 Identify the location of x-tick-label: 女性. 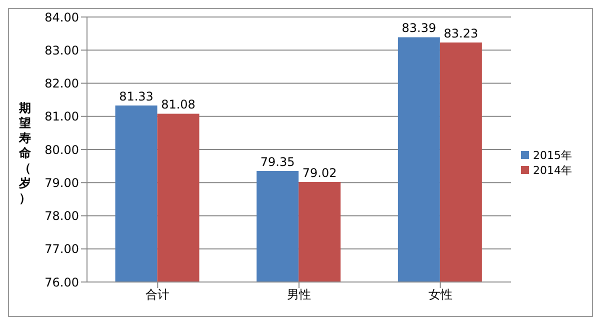
(440, 295).